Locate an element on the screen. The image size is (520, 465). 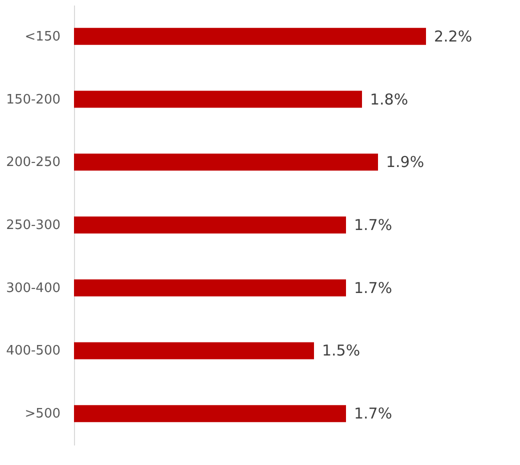
data-label: 1.5% is located at coordinates (341, 351).